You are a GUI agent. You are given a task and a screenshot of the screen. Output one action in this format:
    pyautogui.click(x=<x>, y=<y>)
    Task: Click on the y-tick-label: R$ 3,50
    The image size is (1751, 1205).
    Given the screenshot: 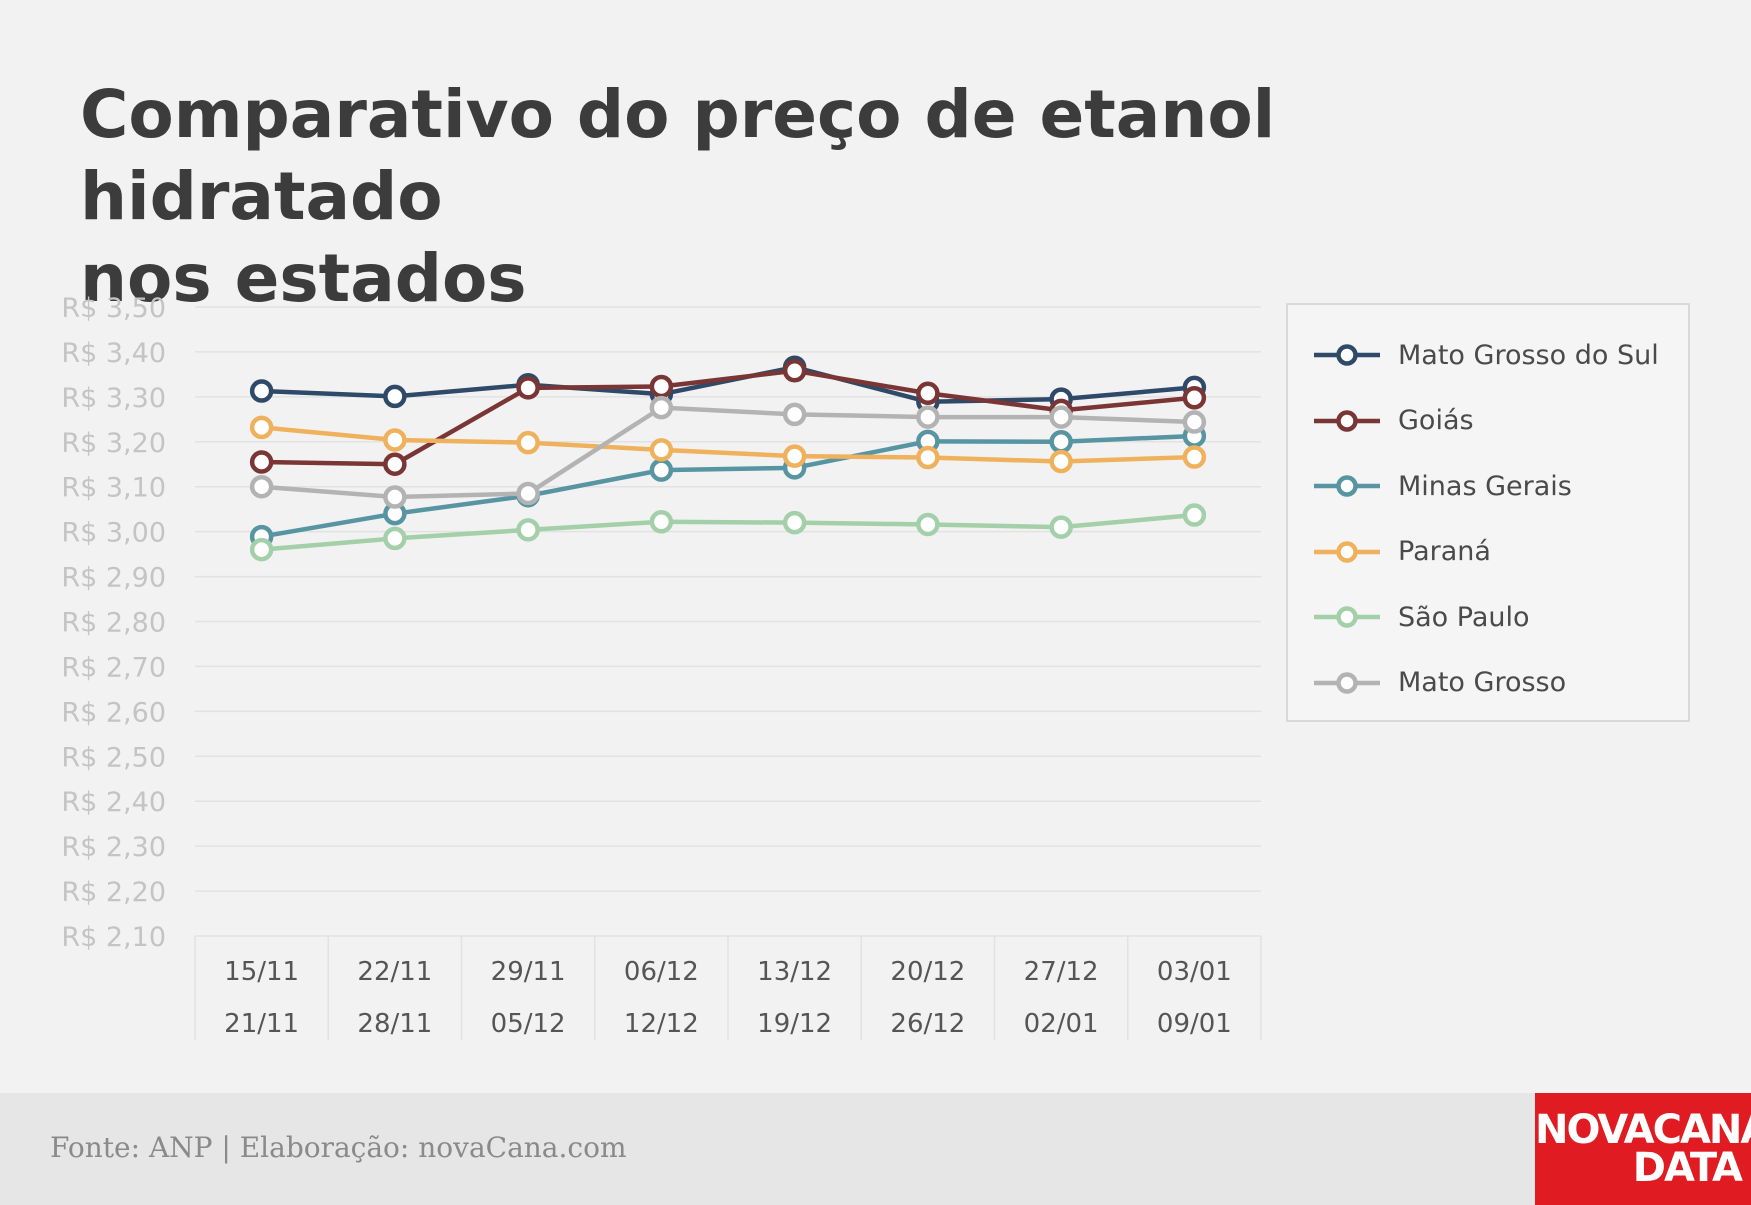 What is the action you would take?
    pyautogui.click(x=113, y=308)
    